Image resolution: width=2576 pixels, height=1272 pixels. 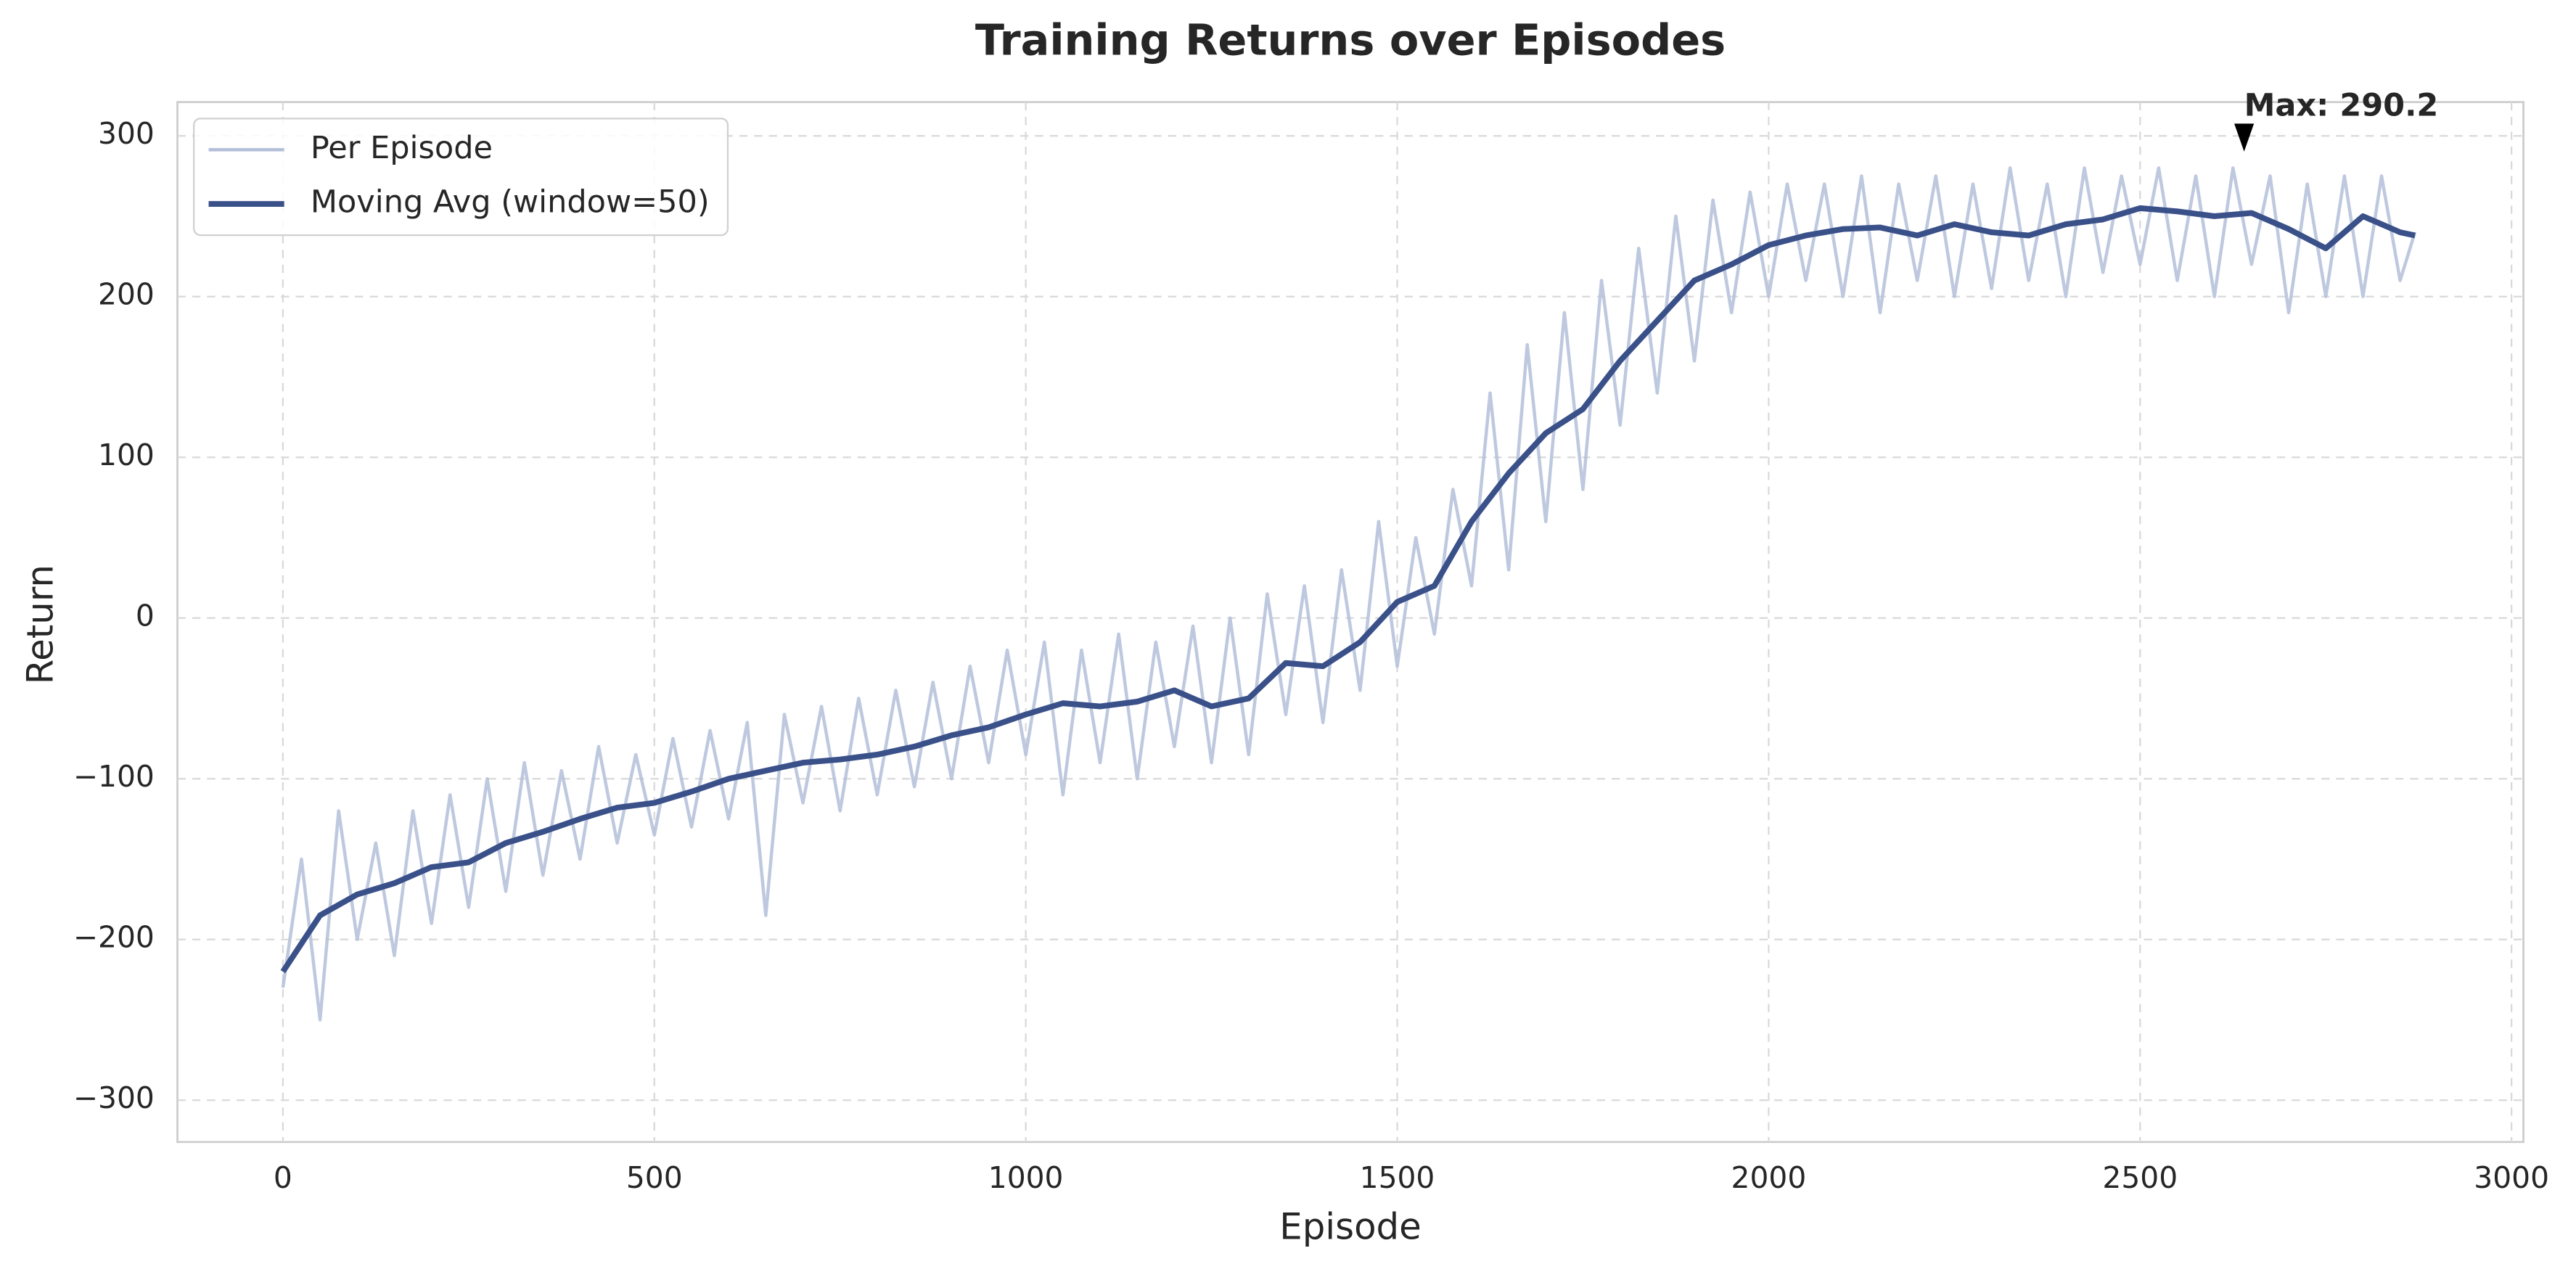 I want to click on y-tick-label: 200, so click(x=126, y=294).